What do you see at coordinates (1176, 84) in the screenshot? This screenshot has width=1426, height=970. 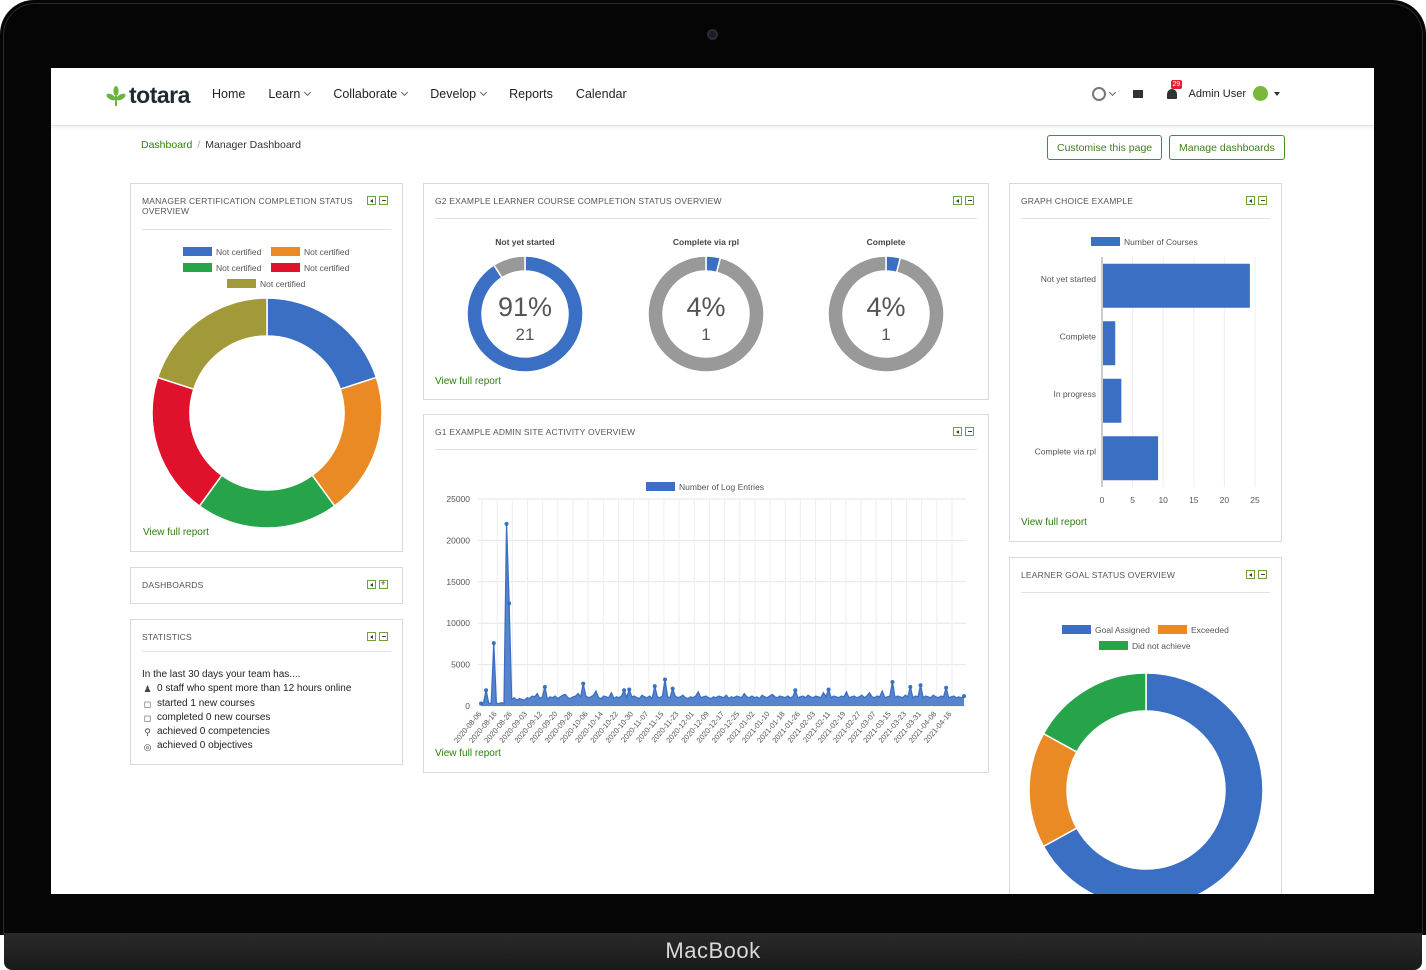 I see `notification-badge: 29` at bounding box center [1176, 84].